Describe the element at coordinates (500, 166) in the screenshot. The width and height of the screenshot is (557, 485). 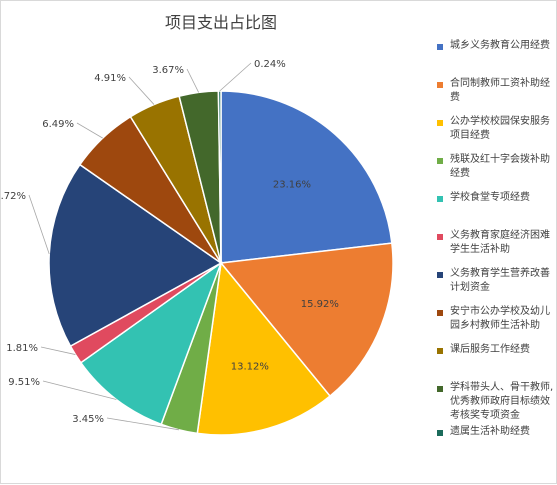
I see `legend-label: 残联及红十字会拨补助经费` at that location.